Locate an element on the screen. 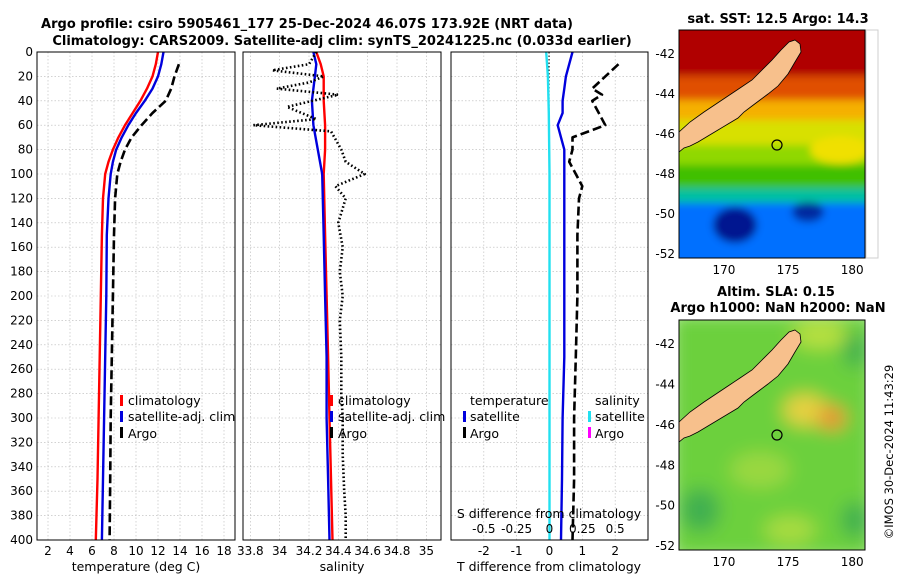 This screenshot has width=900, height=580. x-tick-label: 35 is located at coordinates (426, 551).